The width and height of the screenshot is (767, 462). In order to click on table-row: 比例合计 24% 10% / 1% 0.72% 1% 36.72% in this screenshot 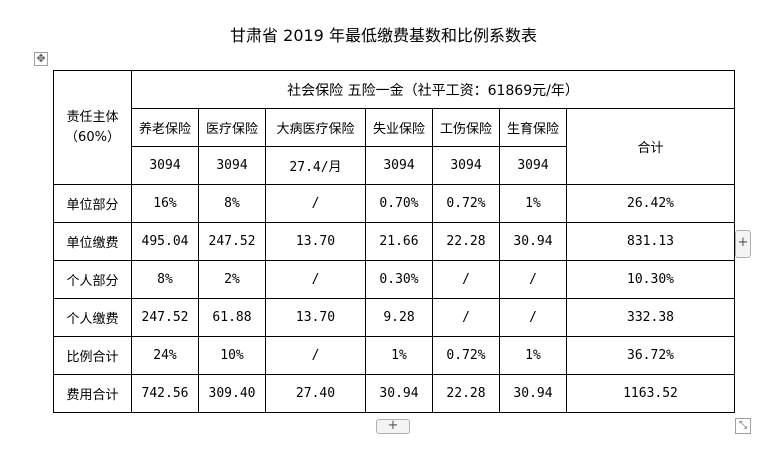, I will do `click(394, 355)`.